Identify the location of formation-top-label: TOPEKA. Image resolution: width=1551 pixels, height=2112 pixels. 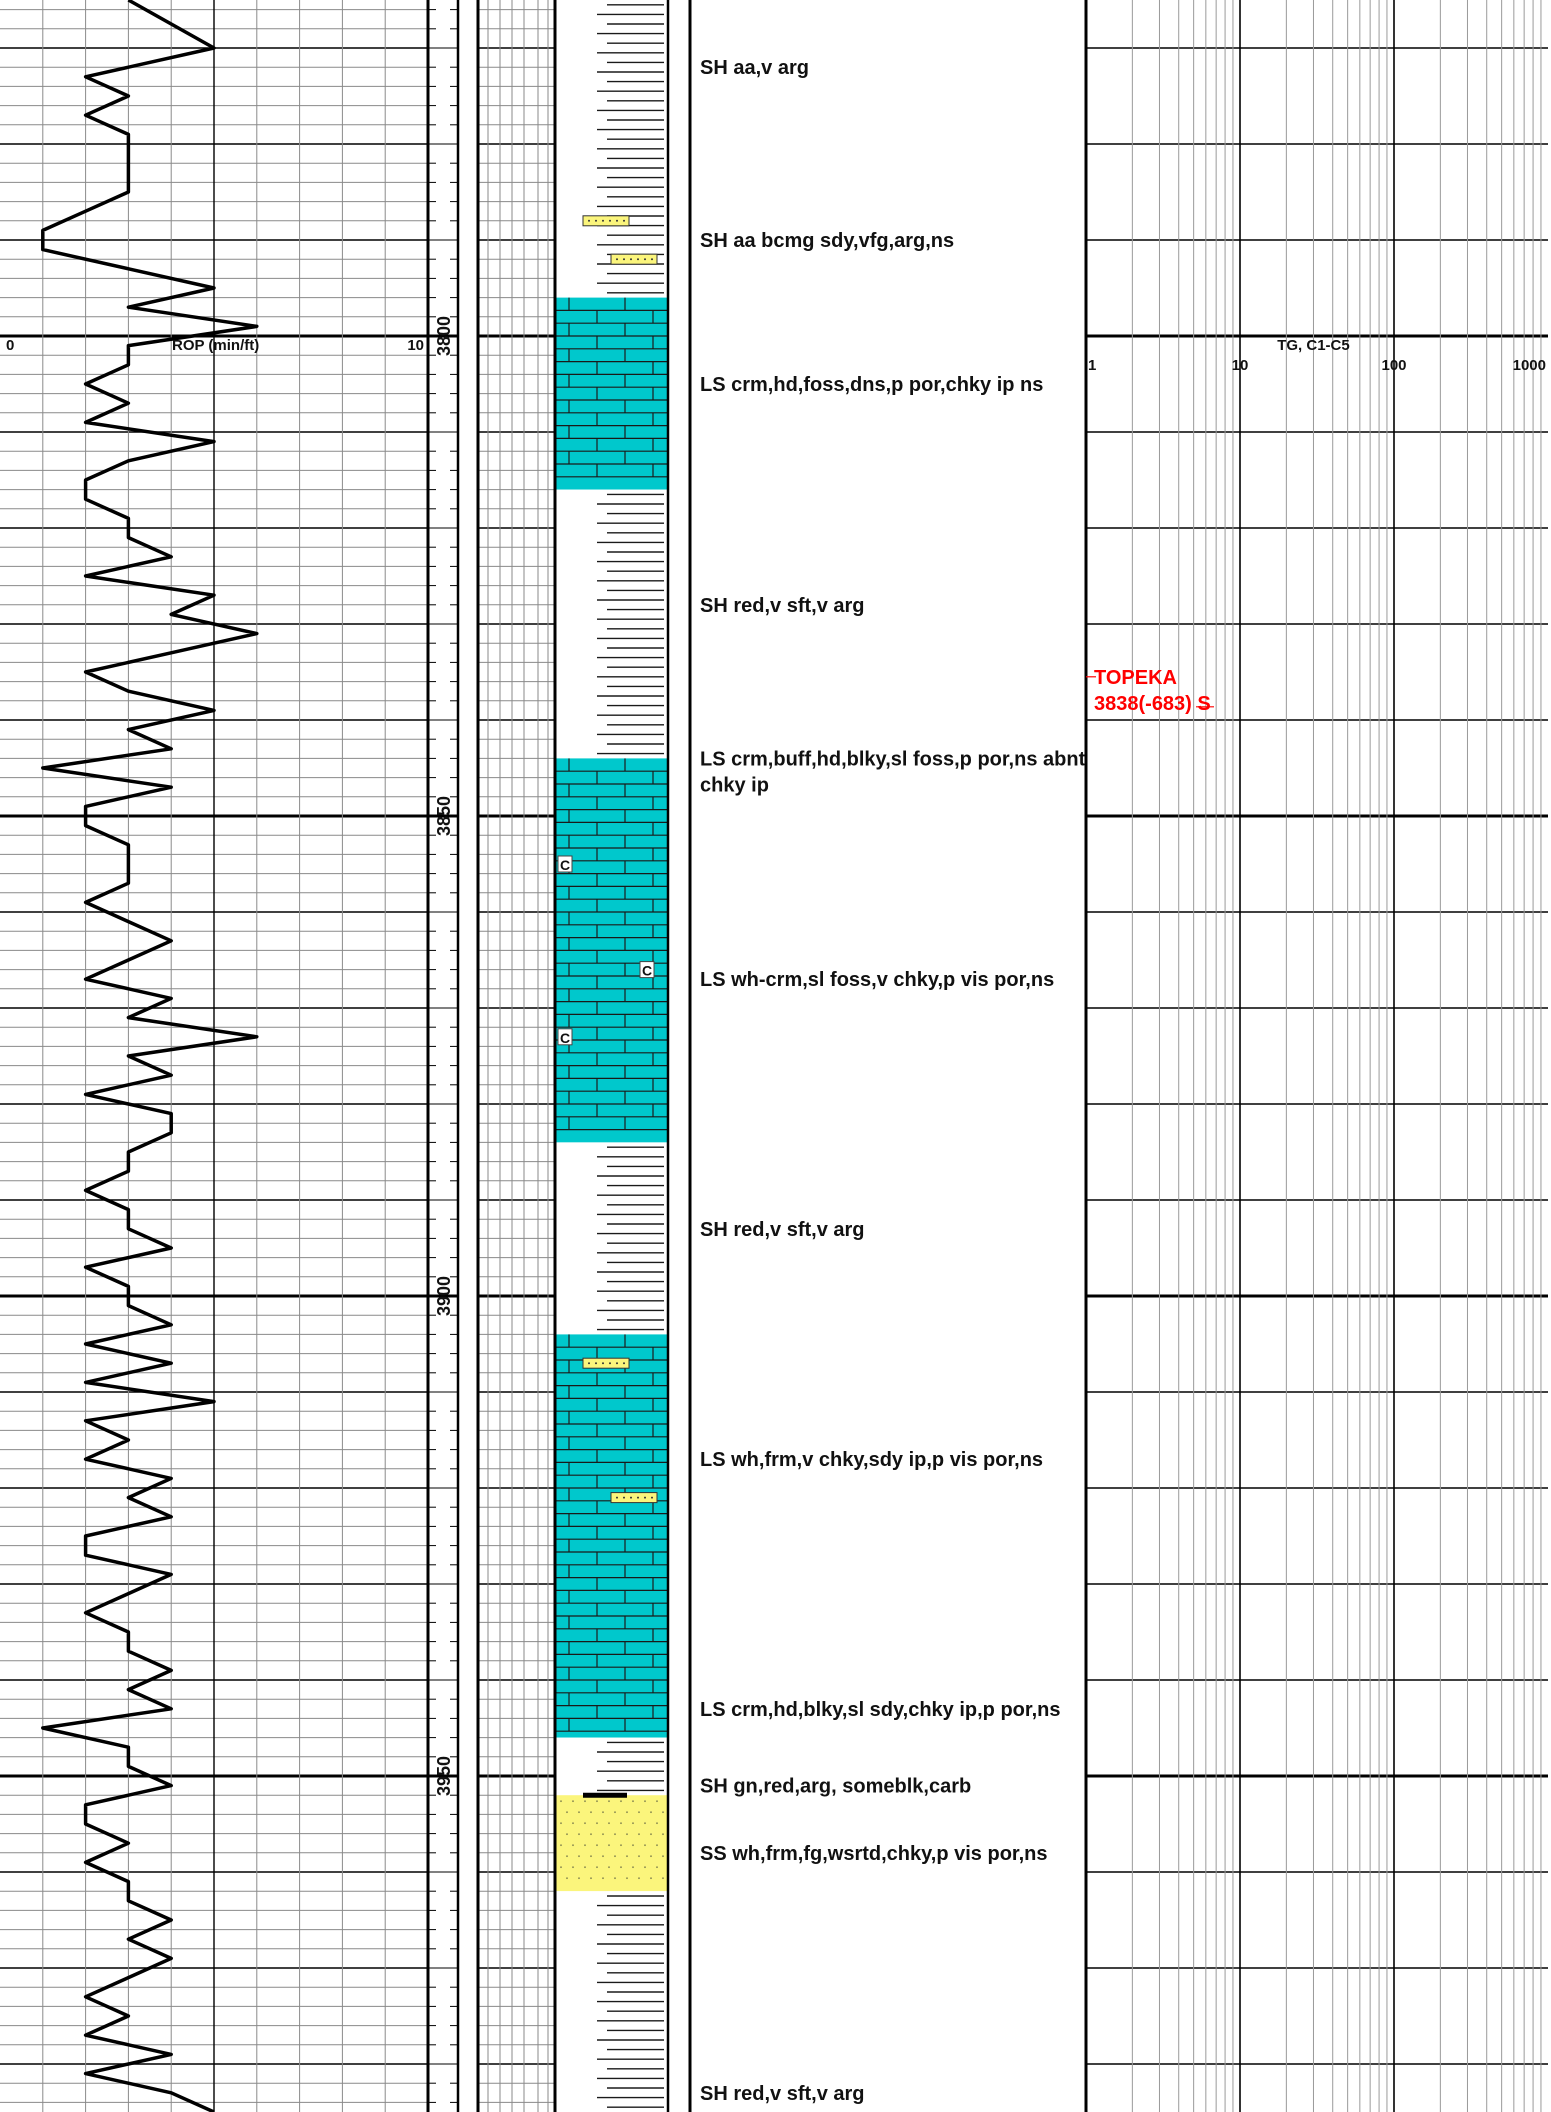
(1135, 678).